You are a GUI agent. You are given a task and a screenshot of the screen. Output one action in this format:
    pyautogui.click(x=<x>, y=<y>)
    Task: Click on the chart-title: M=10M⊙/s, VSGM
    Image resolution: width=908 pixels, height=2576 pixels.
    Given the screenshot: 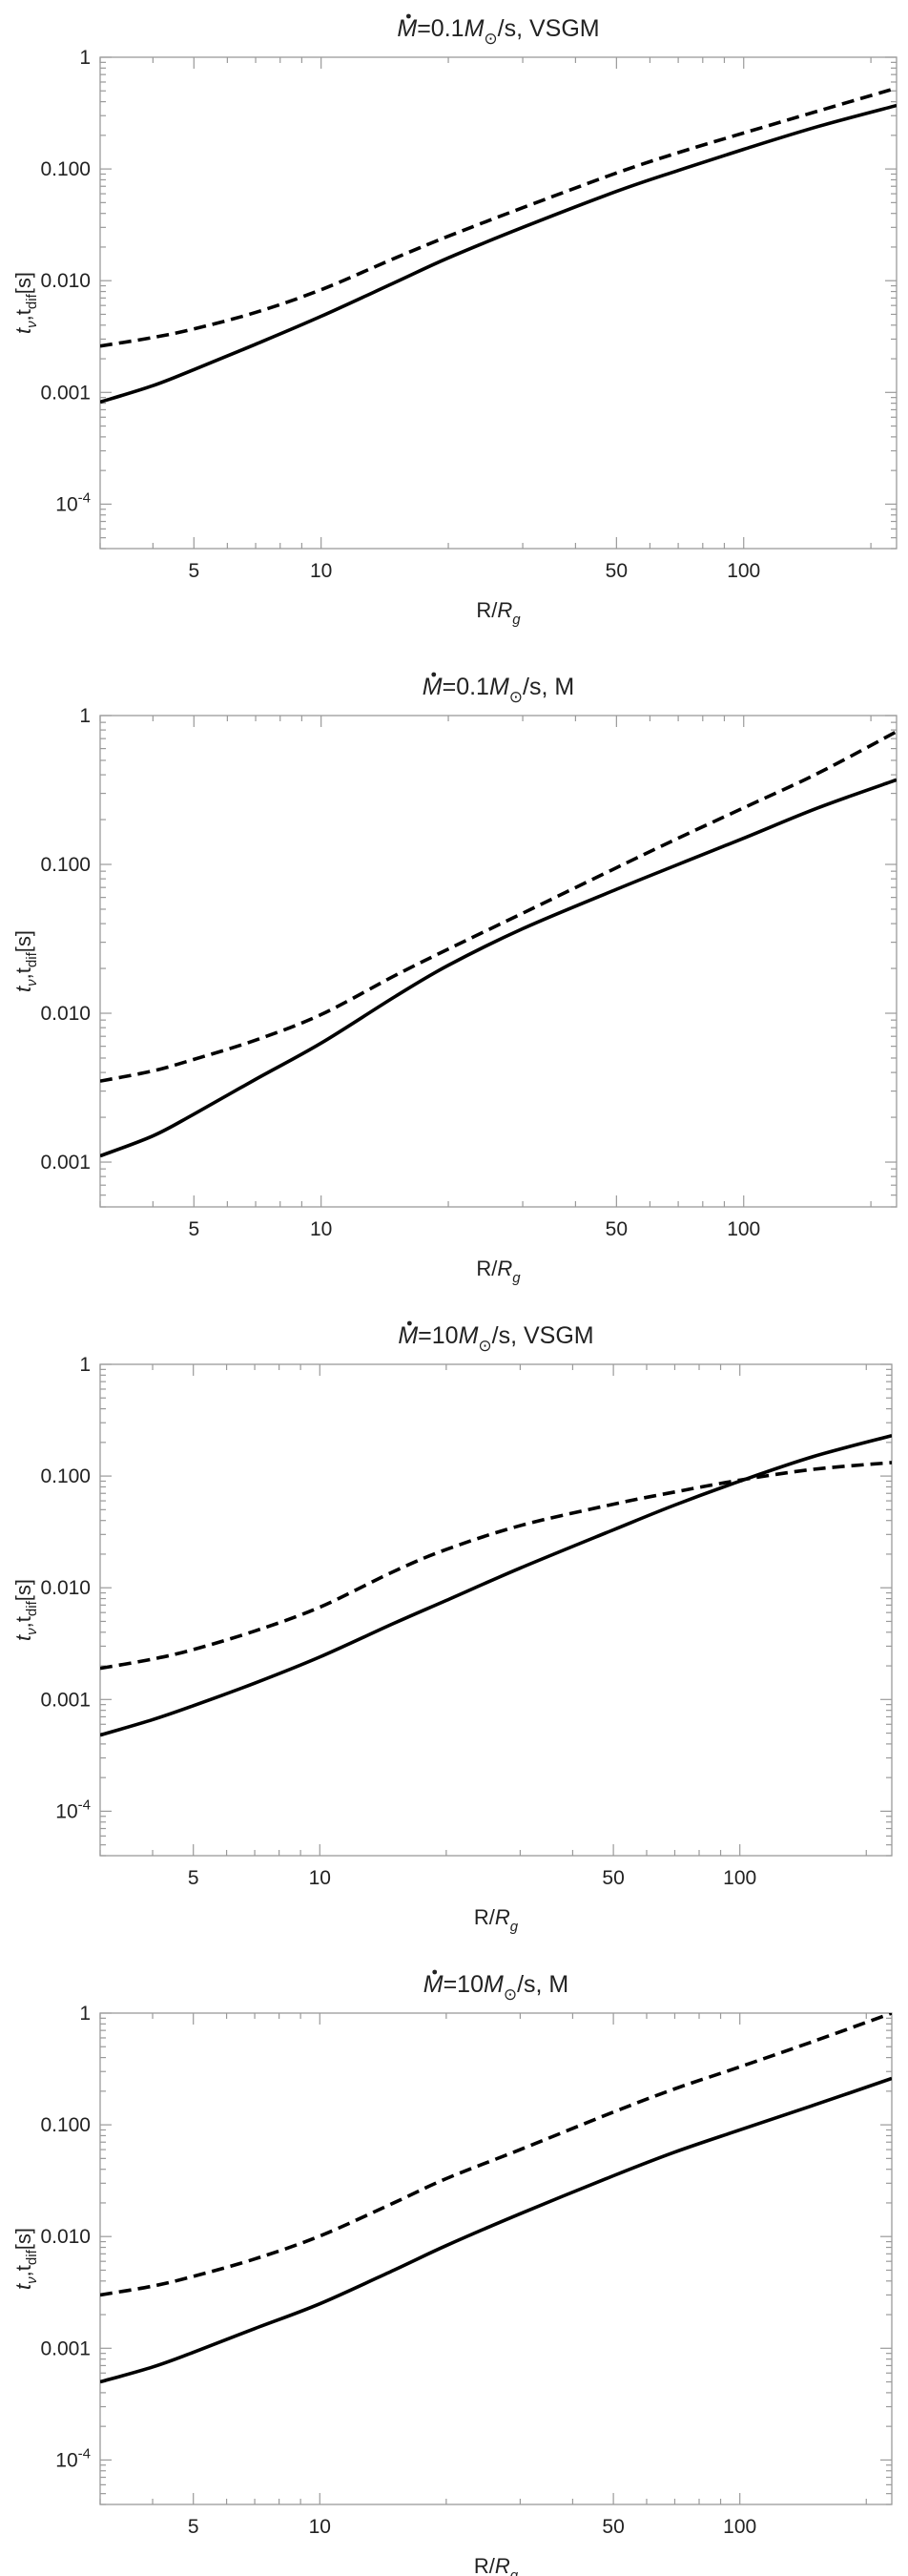 What is the action you would take?
    pyautogui.click(x=495, y=1338)
    